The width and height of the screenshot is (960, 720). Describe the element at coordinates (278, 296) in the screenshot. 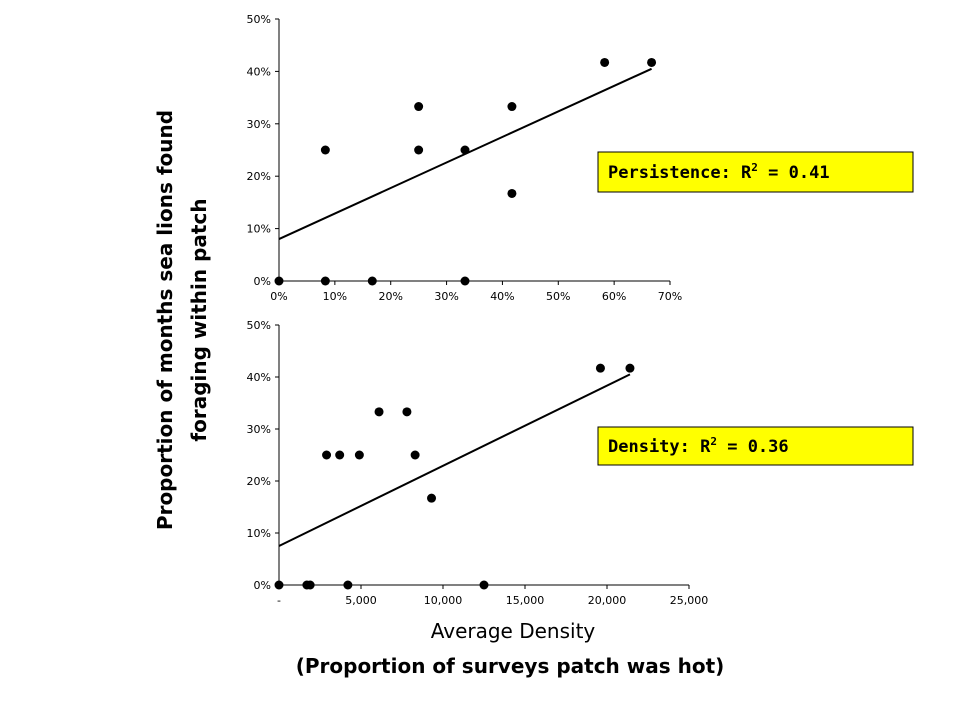

I see `x-tick-label: 0%` at that location.